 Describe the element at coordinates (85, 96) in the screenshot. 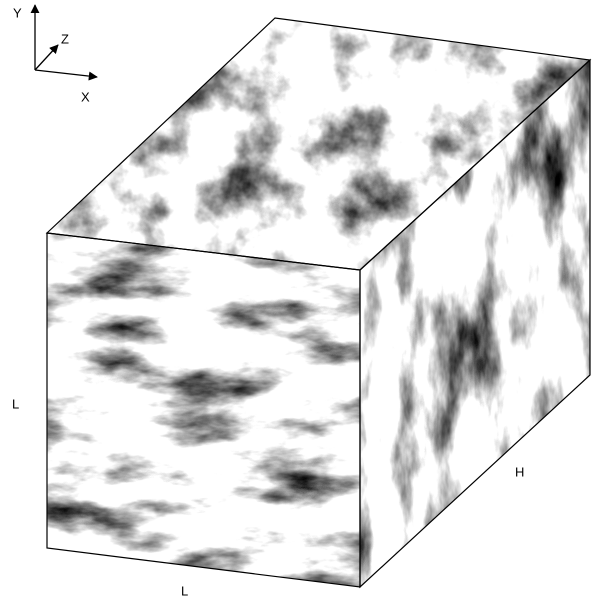

I see `x-axis-label: X` at that location.